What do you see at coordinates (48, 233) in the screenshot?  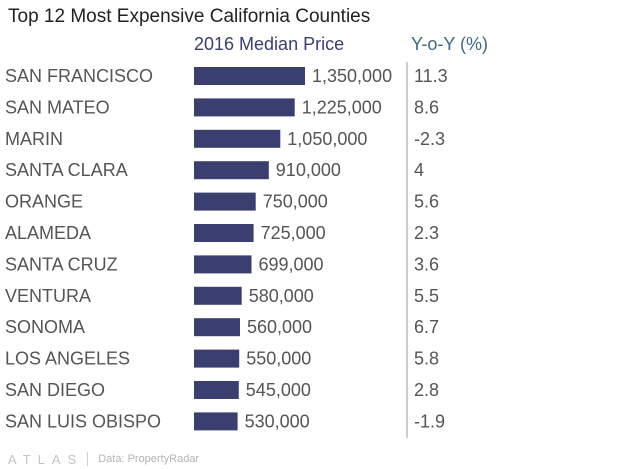 I see `category-label: ALAMEDA` at bounding box center [48, 233].